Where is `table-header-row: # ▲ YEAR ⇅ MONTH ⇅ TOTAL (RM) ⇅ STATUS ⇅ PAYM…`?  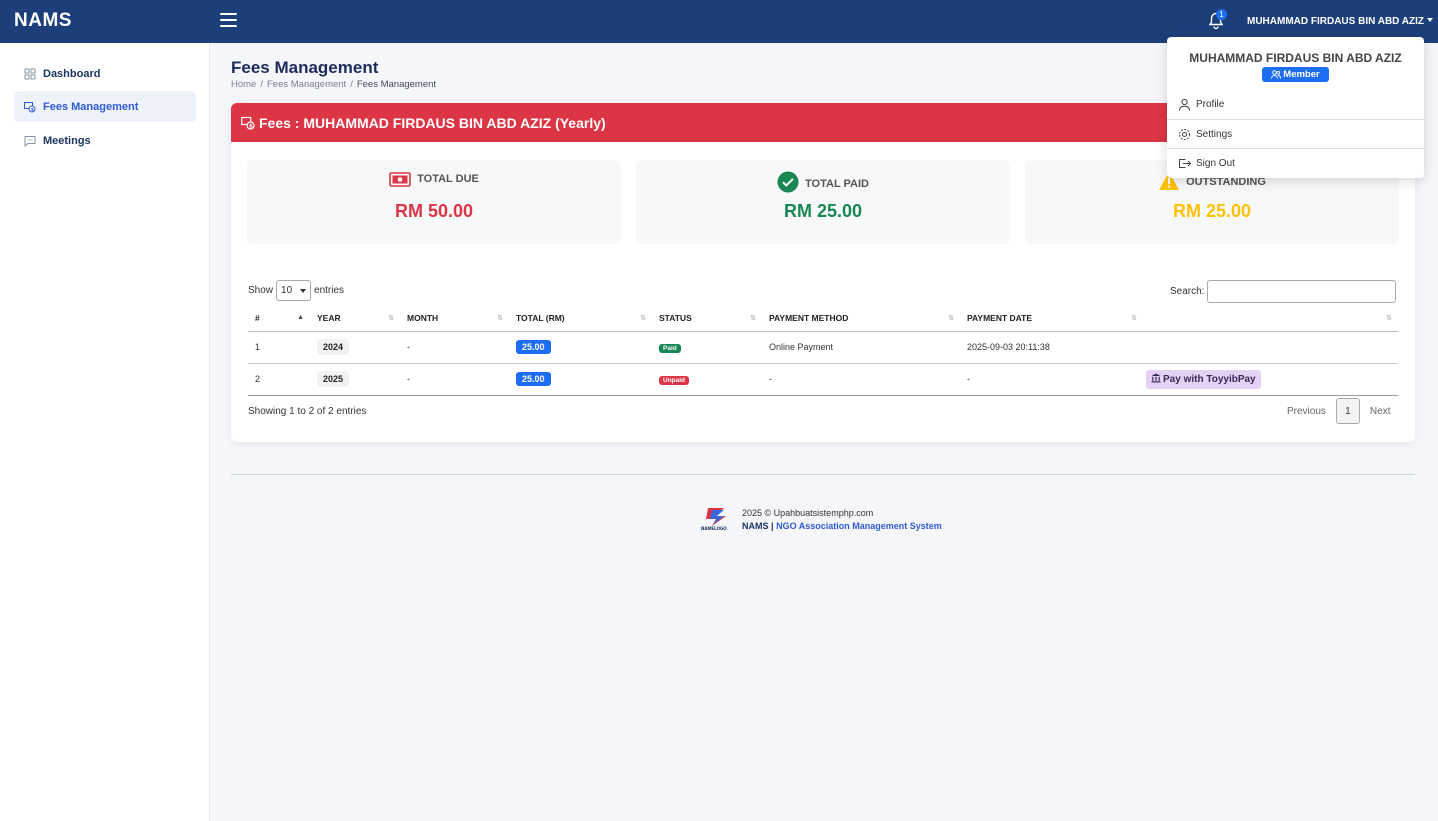
table-header-row: # ▲ YEAR ⇅ MONTH ⇅ TOTAL (RM) ⇅ STATUS ⇅ PAYM… is located at coordinates (823, 319).